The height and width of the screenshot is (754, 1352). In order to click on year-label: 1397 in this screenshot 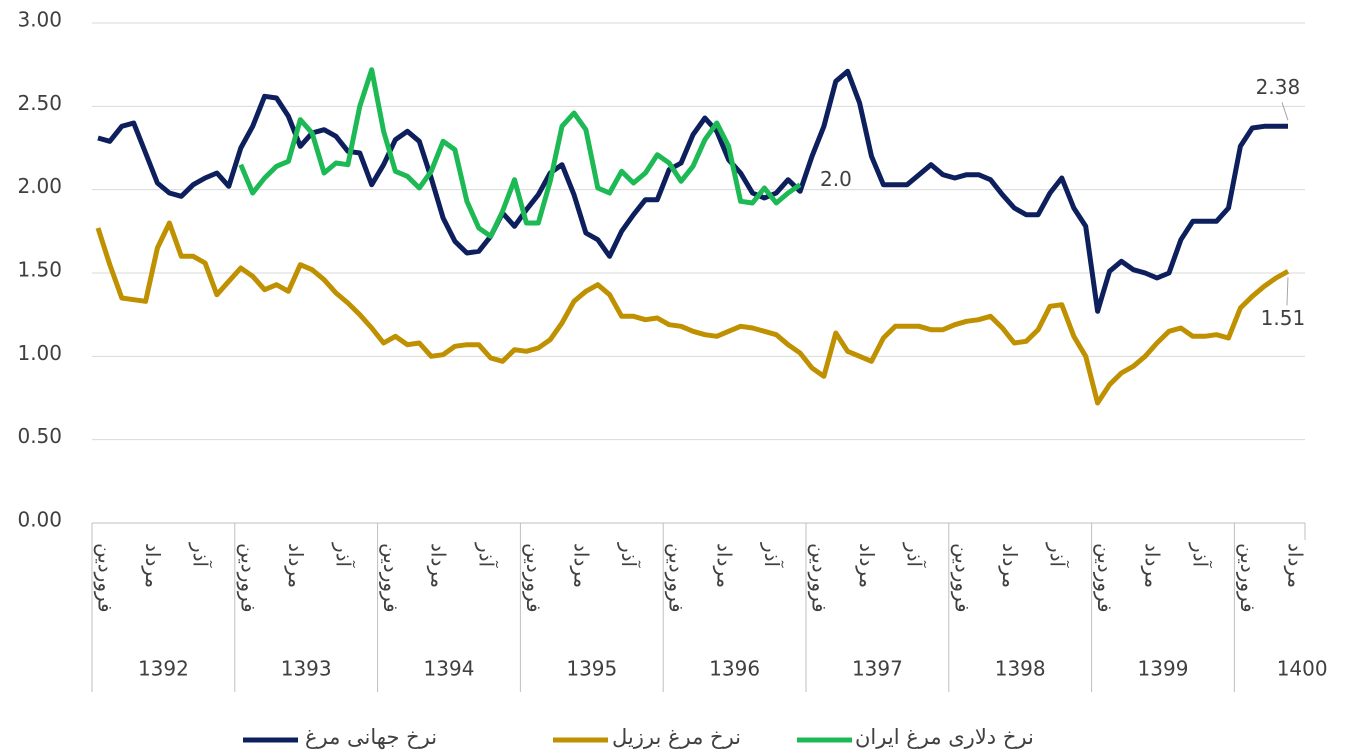, I will do `click(877, 669)`.